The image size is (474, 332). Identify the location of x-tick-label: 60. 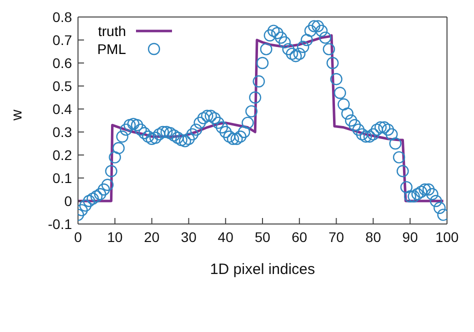
(300, 236).